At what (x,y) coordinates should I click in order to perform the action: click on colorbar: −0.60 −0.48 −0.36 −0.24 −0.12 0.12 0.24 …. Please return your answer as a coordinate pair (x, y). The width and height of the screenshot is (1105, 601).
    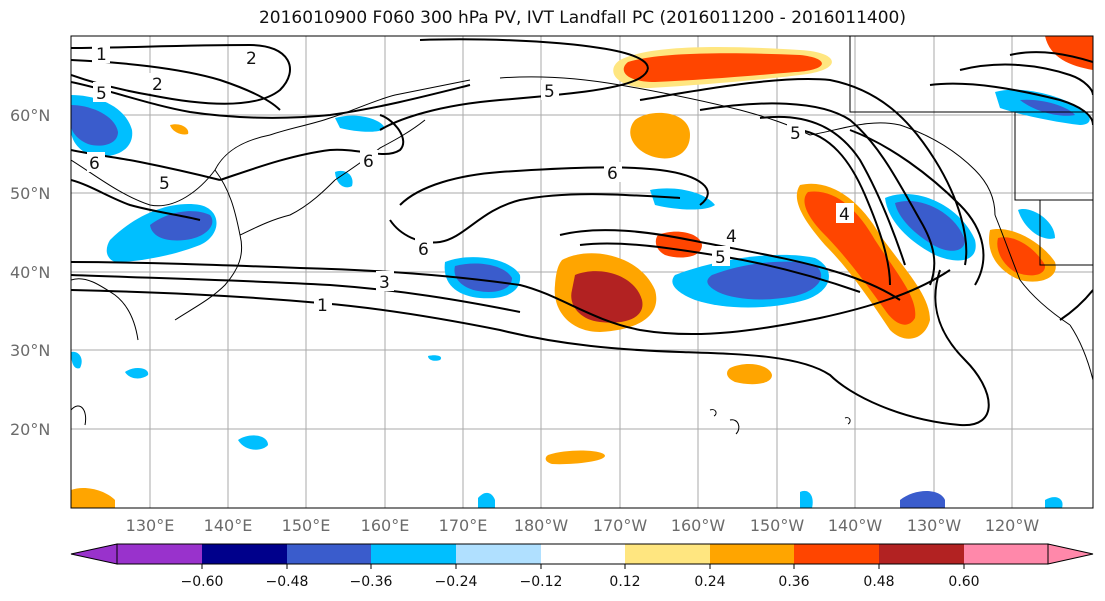
    Looking at the image, I should click on (582, 566).